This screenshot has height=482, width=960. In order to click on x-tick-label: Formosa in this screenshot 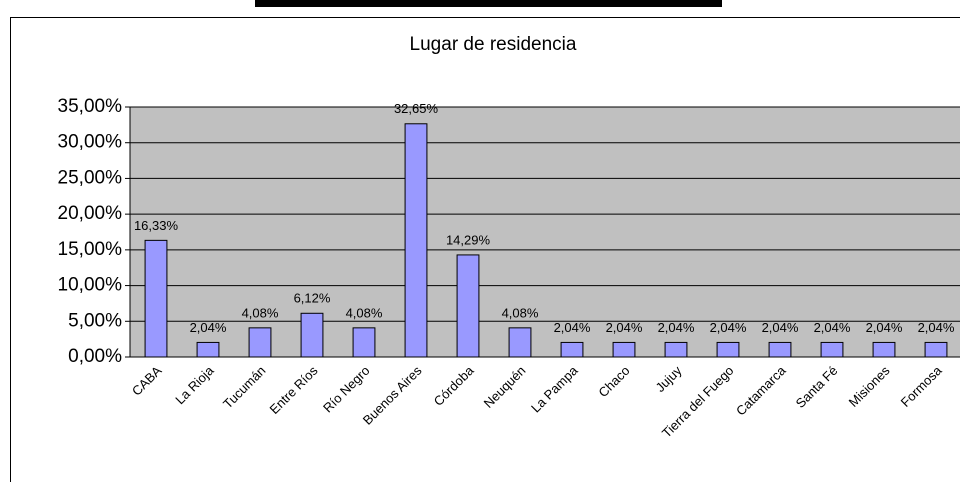, I will do `click(921, 385)`.